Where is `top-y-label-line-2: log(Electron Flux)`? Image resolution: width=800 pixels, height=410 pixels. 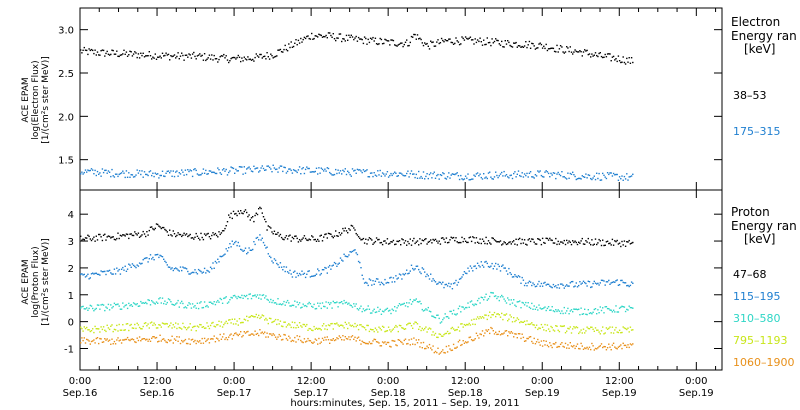
top-y-label-line-2: log(Electron Flux) is located at coordinates (36, 99).